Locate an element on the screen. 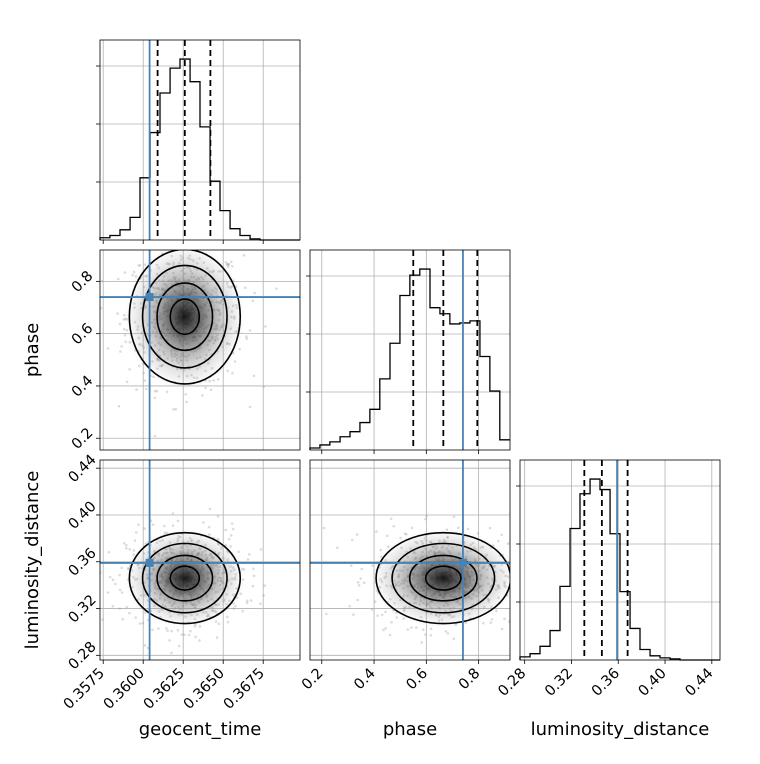 This screenshot has height=764, width=760. x-axis-label-phase: phase is located at coordinates (410, 729).